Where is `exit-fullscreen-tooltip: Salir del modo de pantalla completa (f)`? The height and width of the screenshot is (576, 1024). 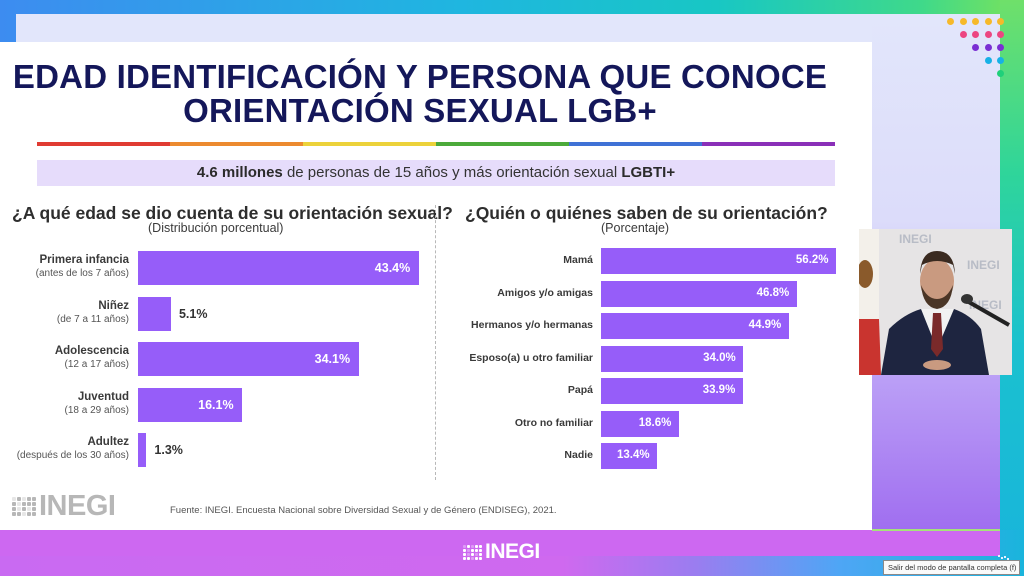 exit-fullscreen-tooltip: Salir del modo de pantalla completa (f) is located at coordinates (951, 567).